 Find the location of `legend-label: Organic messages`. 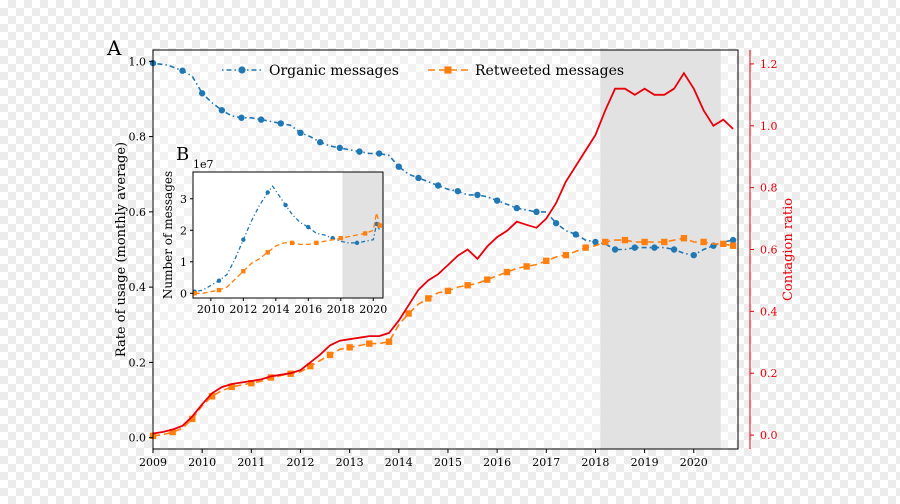

legend-label: Organic messages is located at coordinates (334, 71).